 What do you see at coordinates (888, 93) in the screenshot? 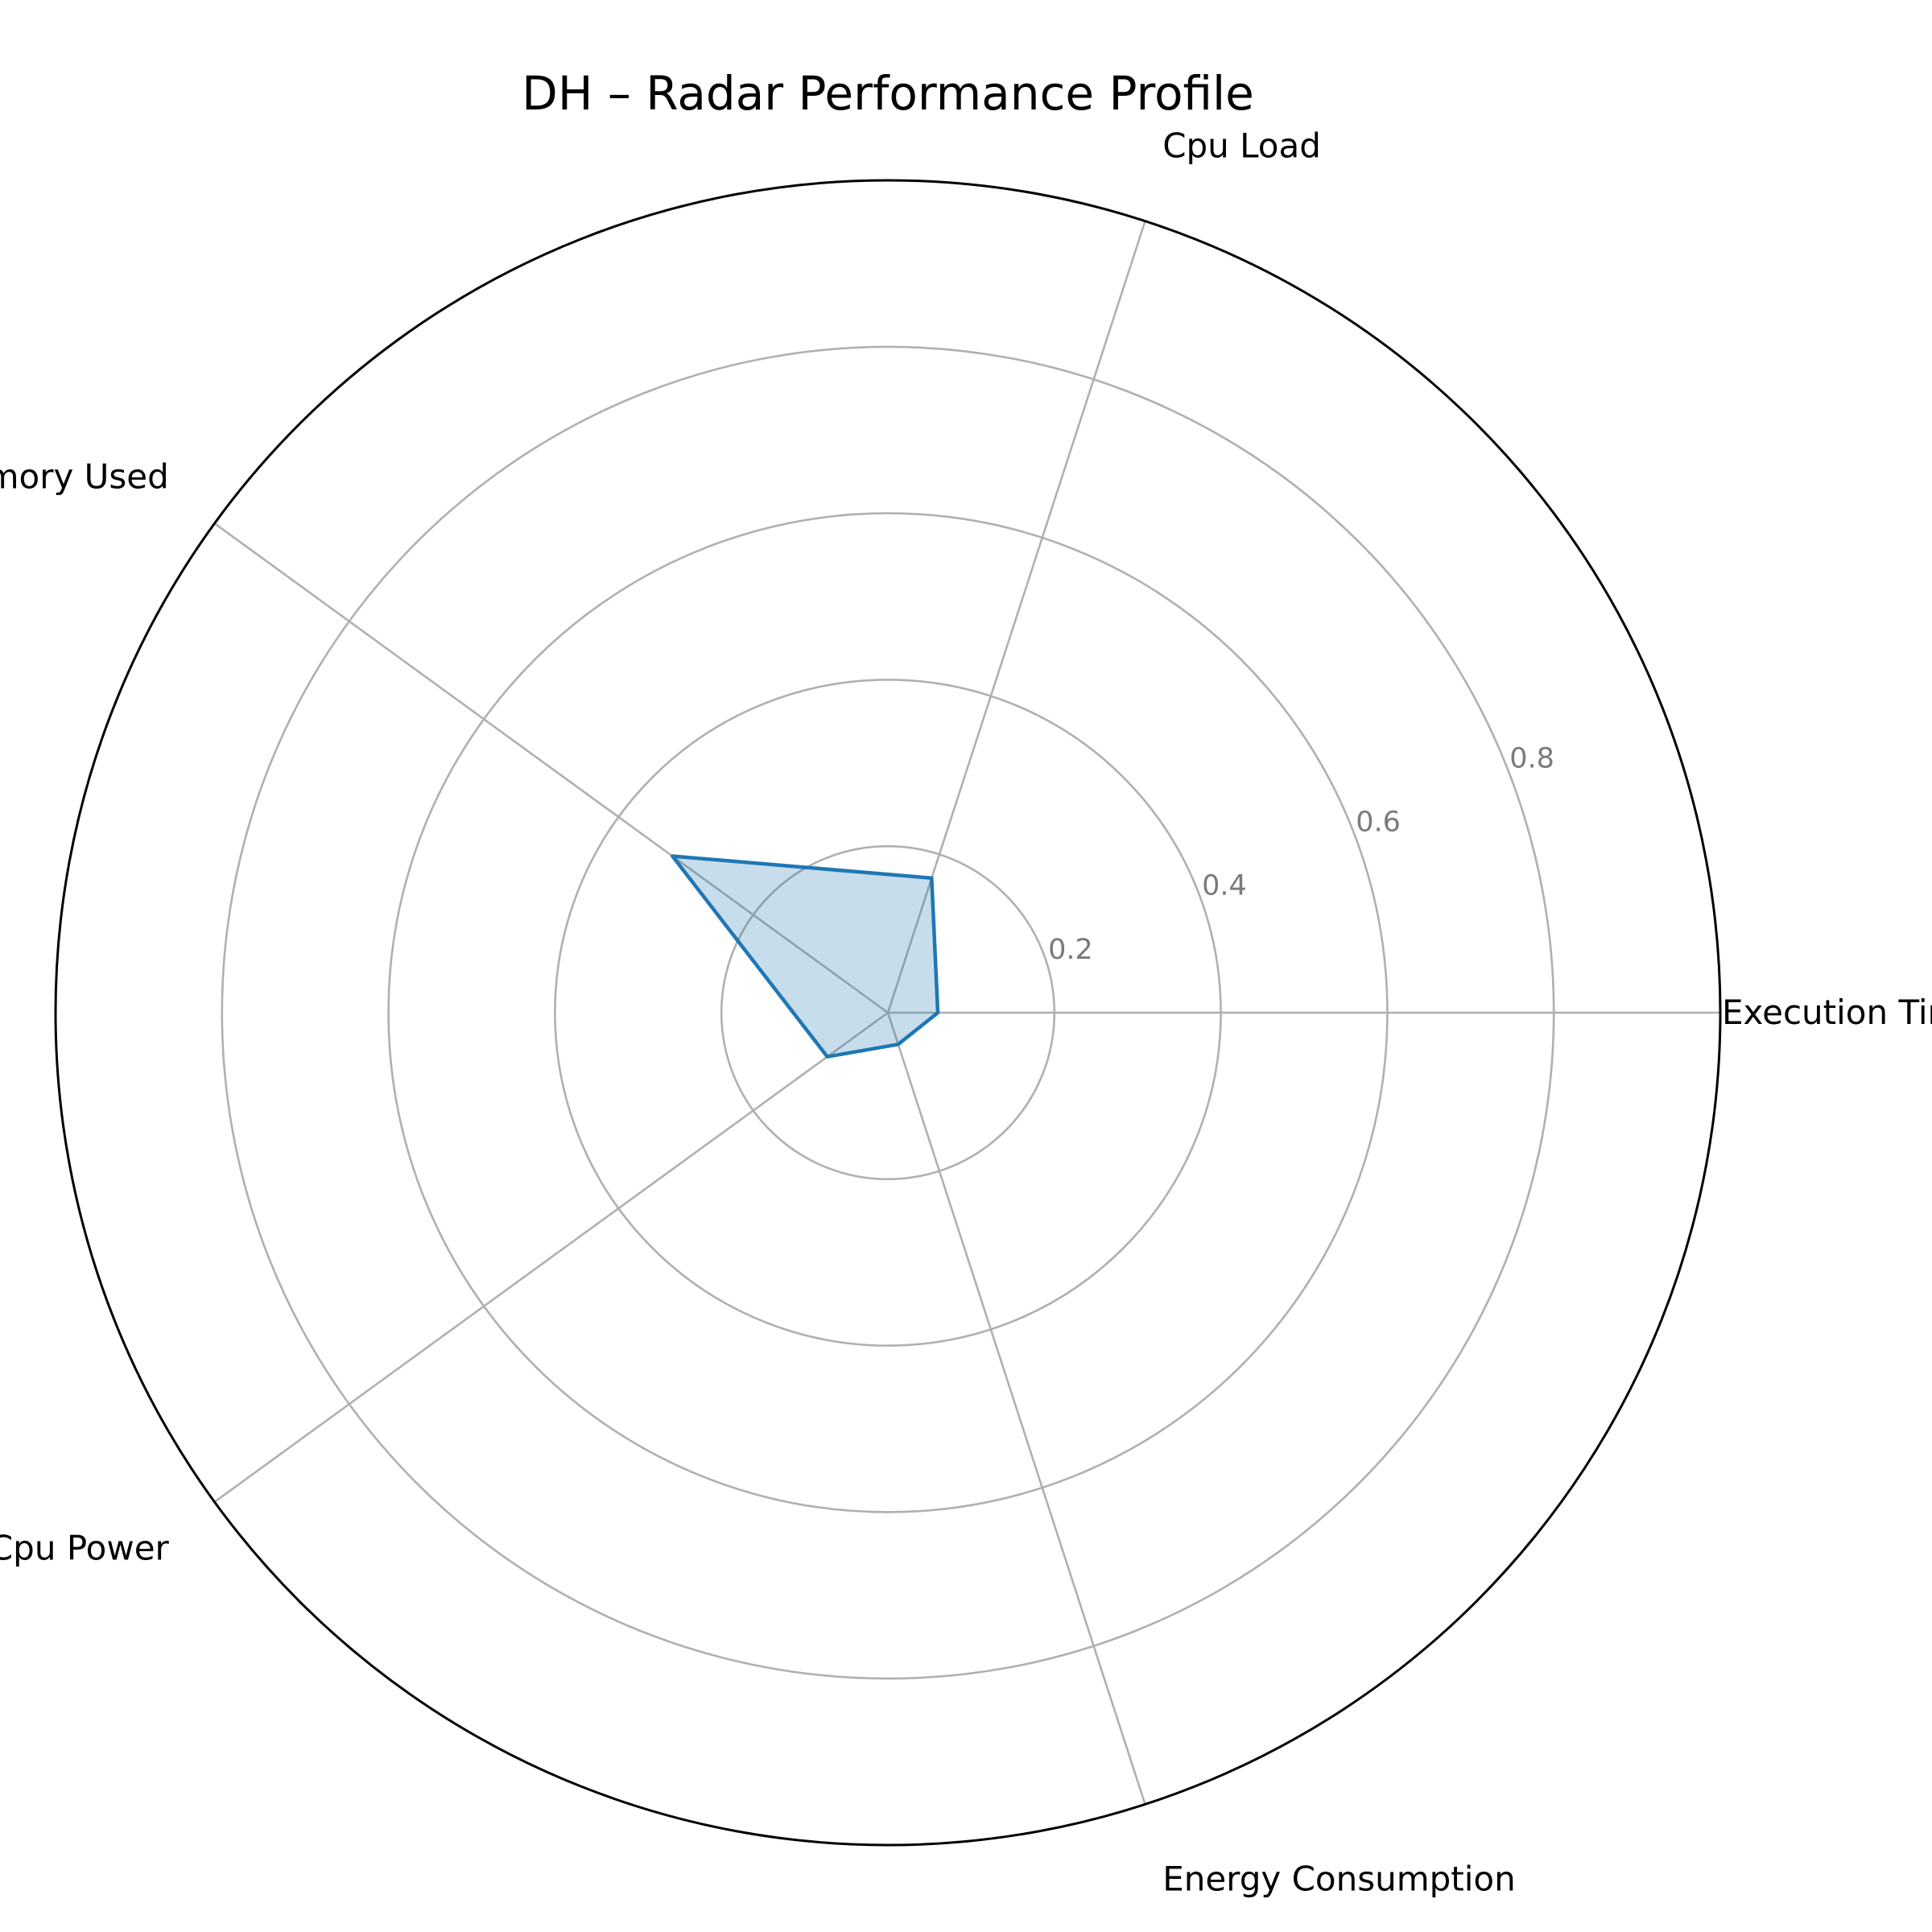
I see `chart-title: DH – Radar Performance Profile` at bounding box center [888, 93].